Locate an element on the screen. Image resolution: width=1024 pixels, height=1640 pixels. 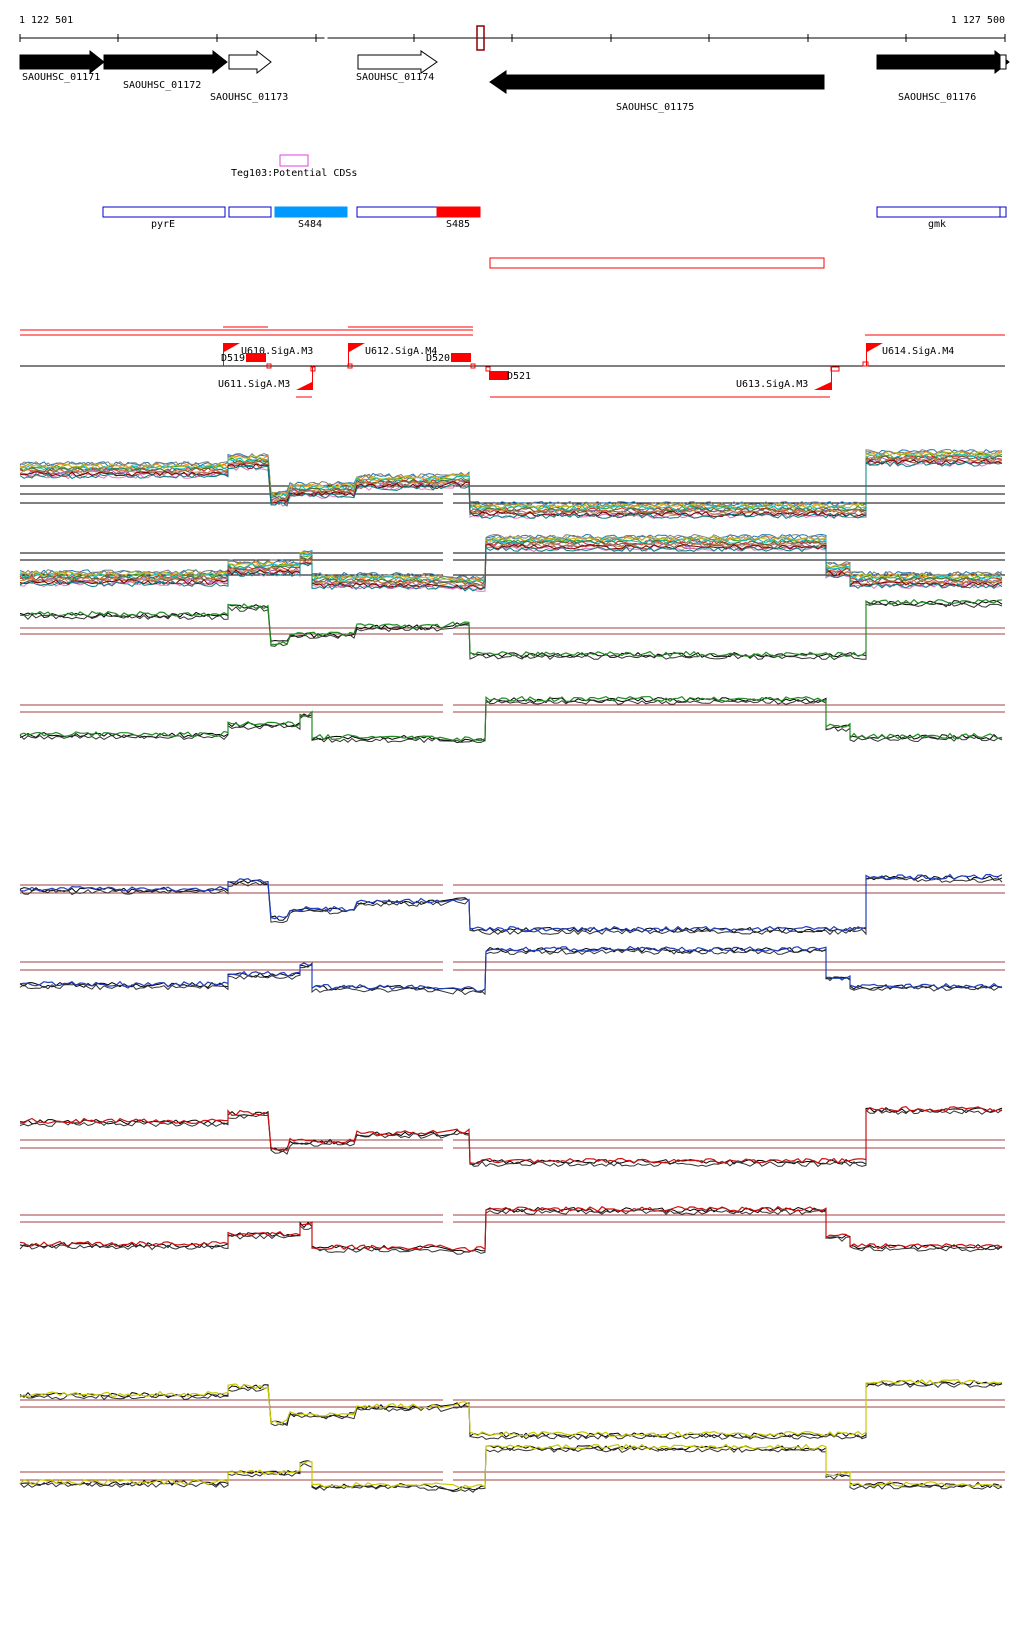
gene-arrow-01175: SAOUHSC_01175 is located at coordinates (657, 91).